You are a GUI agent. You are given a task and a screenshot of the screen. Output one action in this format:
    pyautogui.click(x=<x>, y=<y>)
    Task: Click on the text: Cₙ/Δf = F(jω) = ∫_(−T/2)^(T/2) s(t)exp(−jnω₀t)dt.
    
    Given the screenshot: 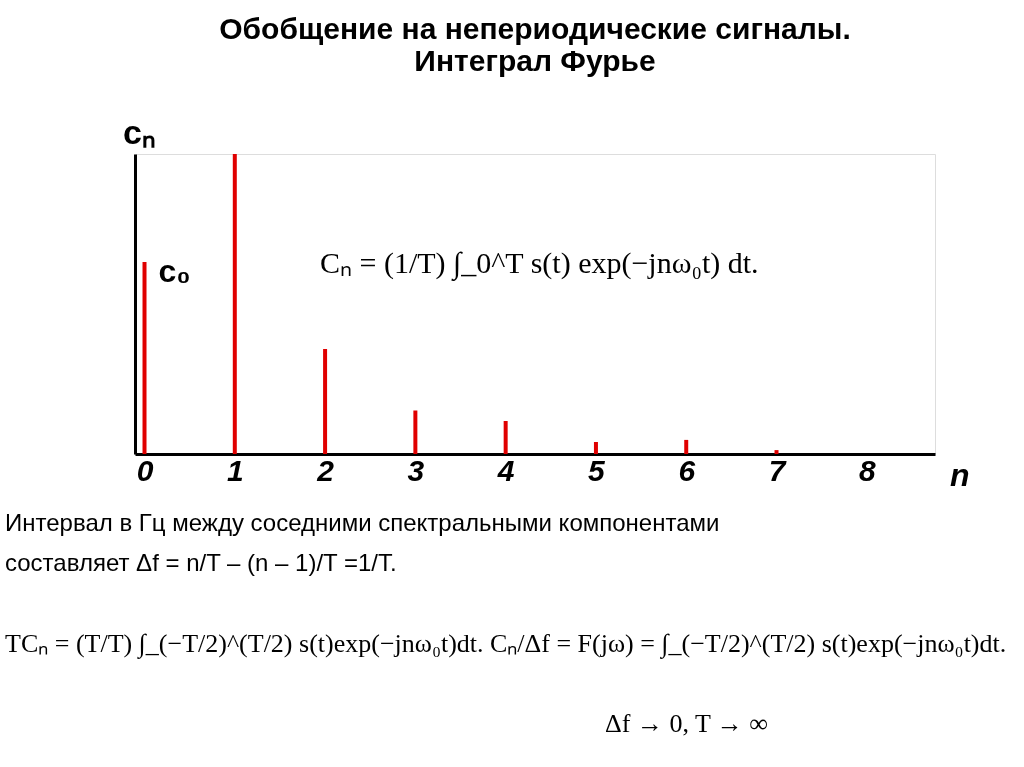 What is the action you would take?
    pyautogui.click(x=748, y=644)
    